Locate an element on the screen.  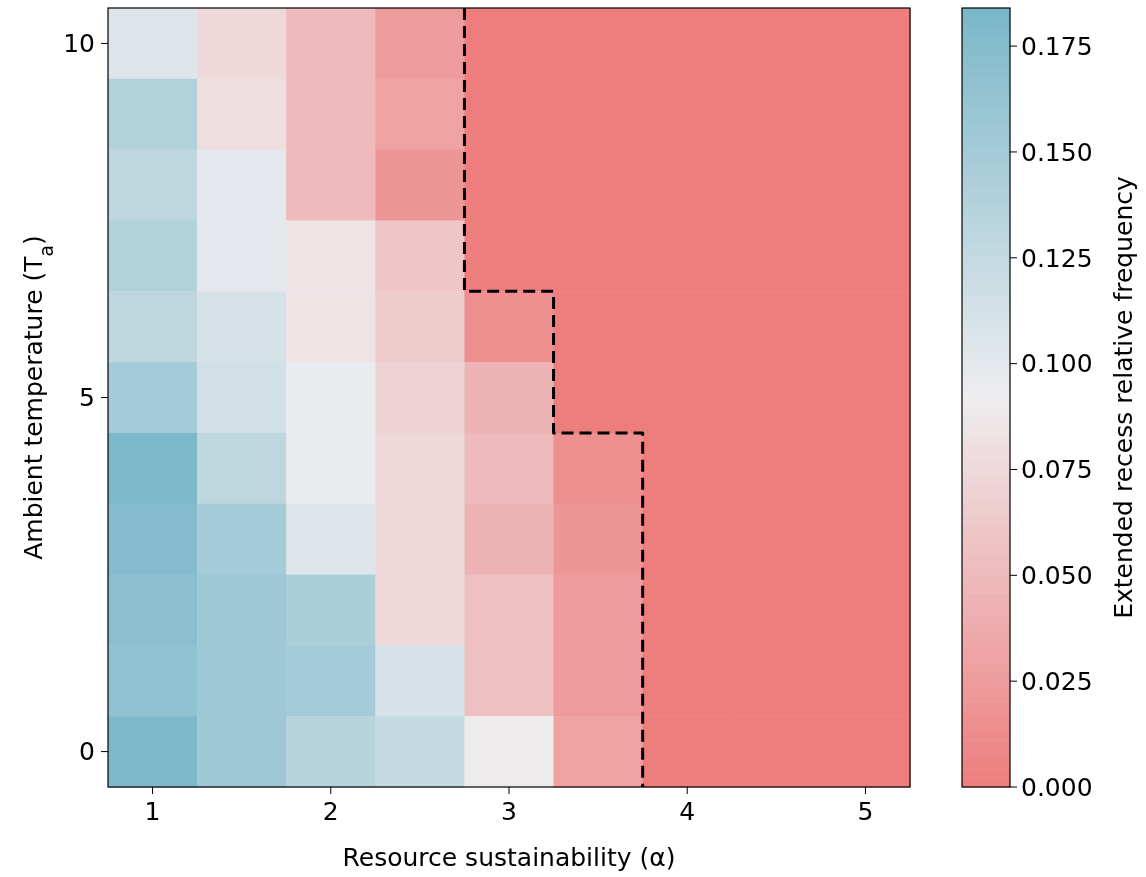
color-bar-label: 0.025 is located at coordinates (1057, 681).